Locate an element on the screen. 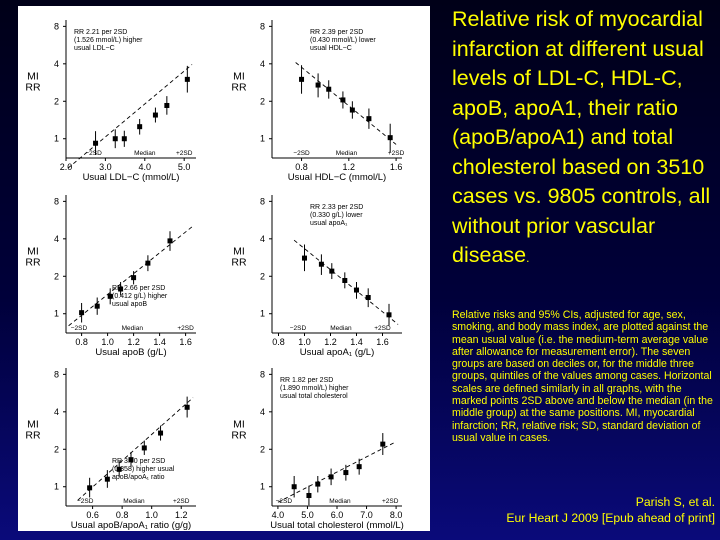  annotation-line: RR 1.82 per 2SD is located at coordinates (306, 380).